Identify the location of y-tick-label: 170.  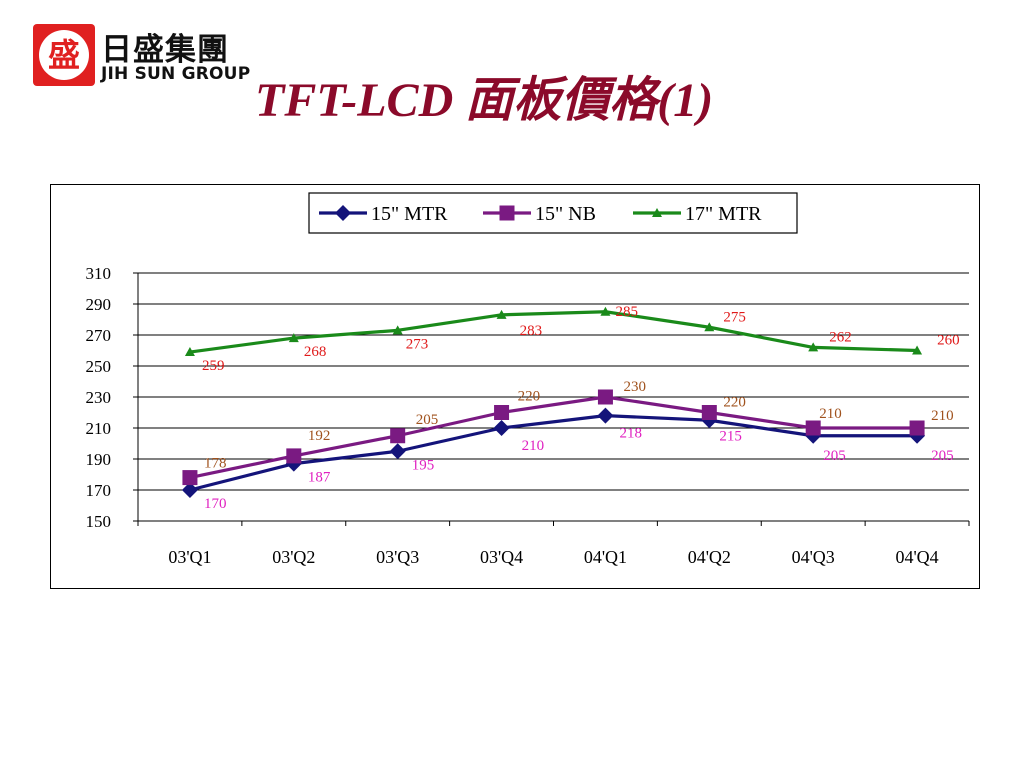
(99, 490).